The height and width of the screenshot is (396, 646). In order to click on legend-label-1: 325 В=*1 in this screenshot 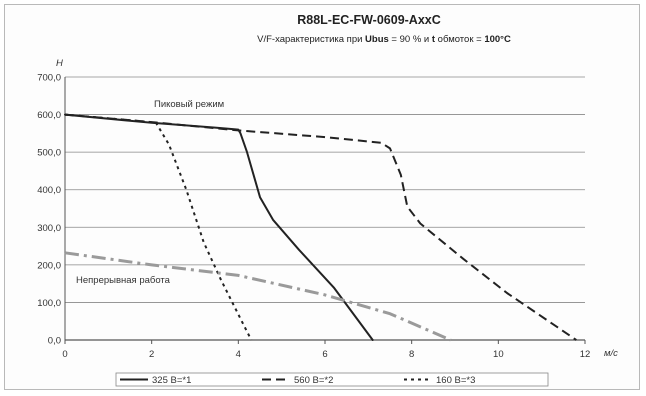, I will do `click(171, 380)`.